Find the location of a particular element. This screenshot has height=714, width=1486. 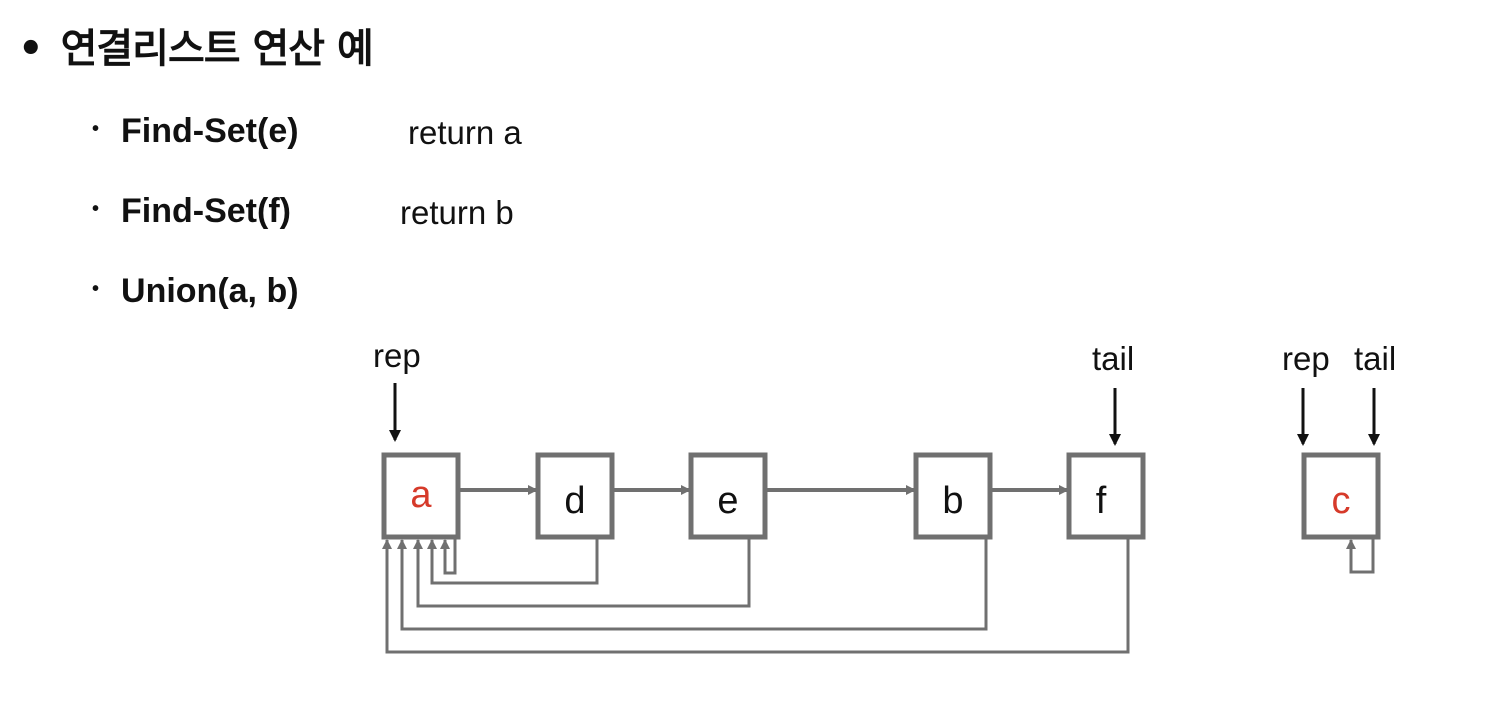

bullet-item-find-set-e: • Find-Set(e) is located at coordinates (195, 131).